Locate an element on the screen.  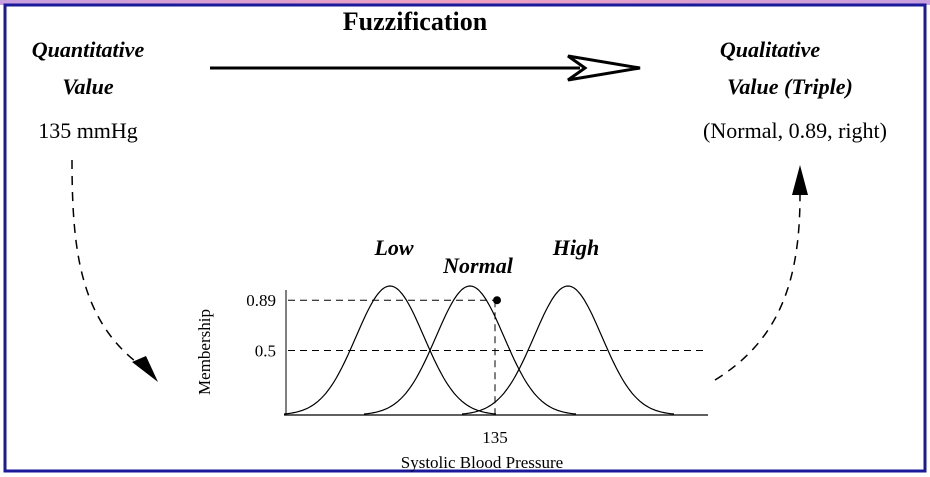
output-heading: Qualitative is located at coordinates (770, 49).